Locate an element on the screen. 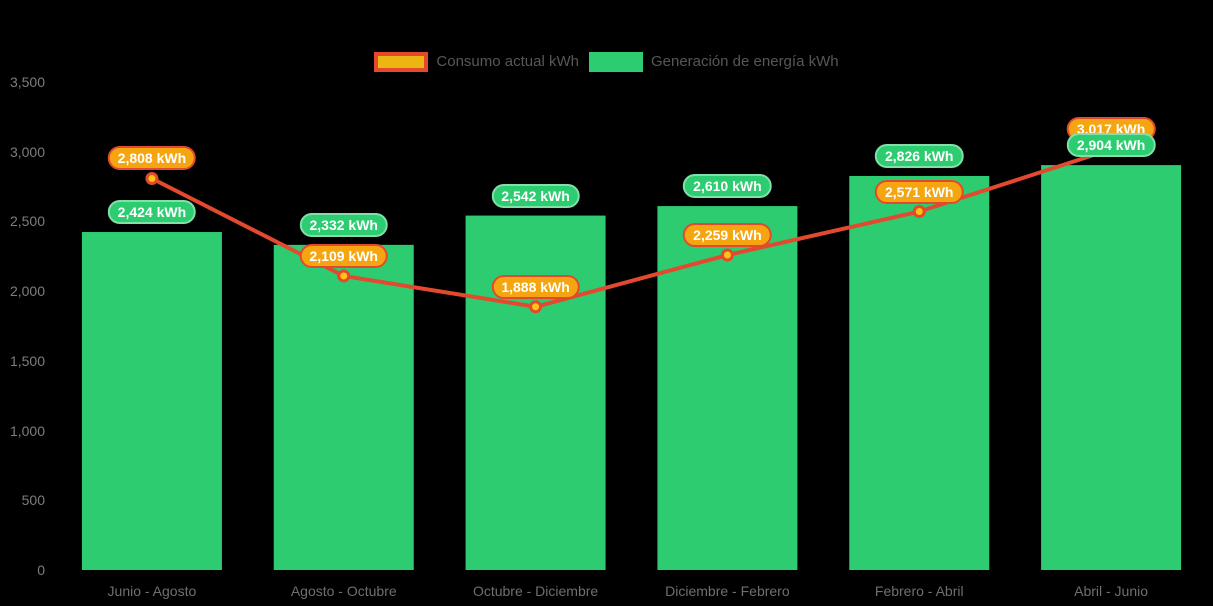  y-axis-tick-label: 2,000 is located at coordinates (27, 291).